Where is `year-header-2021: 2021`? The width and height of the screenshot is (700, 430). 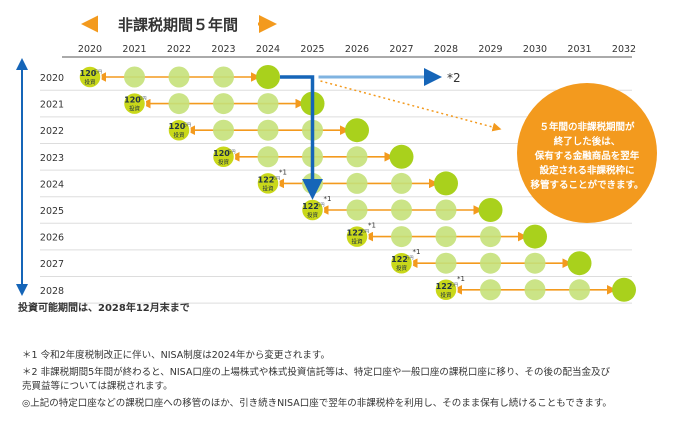 year-header-2021: 2021 is located at coordinates (134, 49).